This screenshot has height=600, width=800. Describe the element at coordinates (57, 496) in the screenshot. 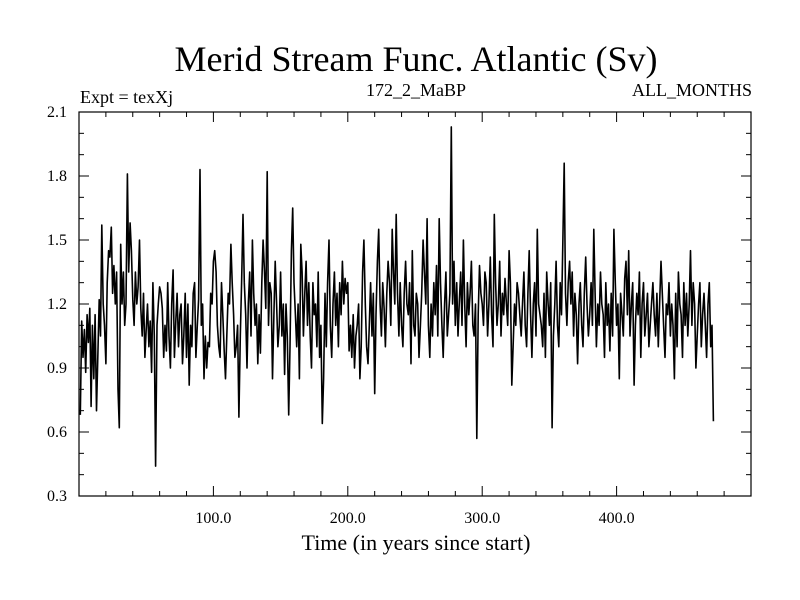

I see `y-tick-label: 0.3` at that location.